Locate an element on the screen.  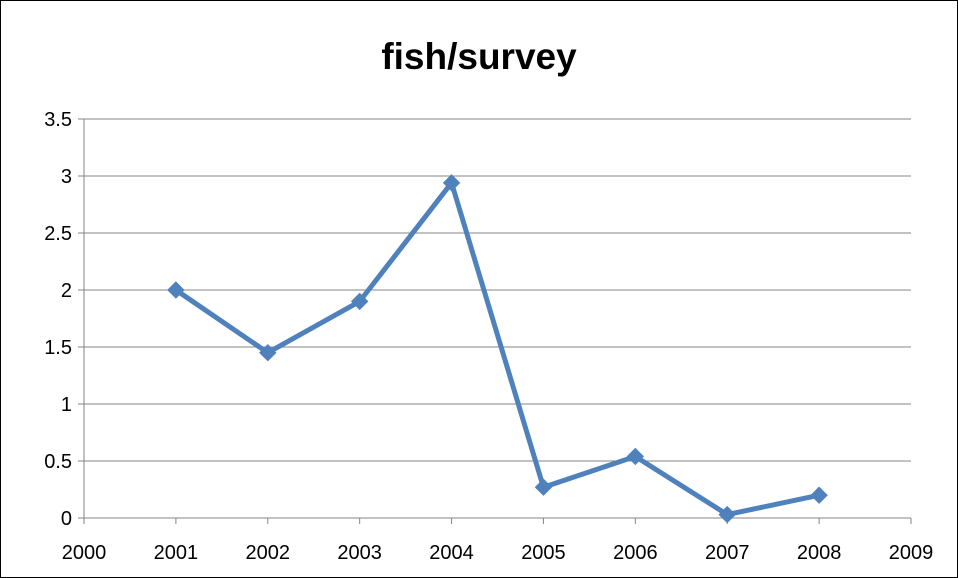
x-tick-label-5: 2005 is located at coordinates (543, 553).